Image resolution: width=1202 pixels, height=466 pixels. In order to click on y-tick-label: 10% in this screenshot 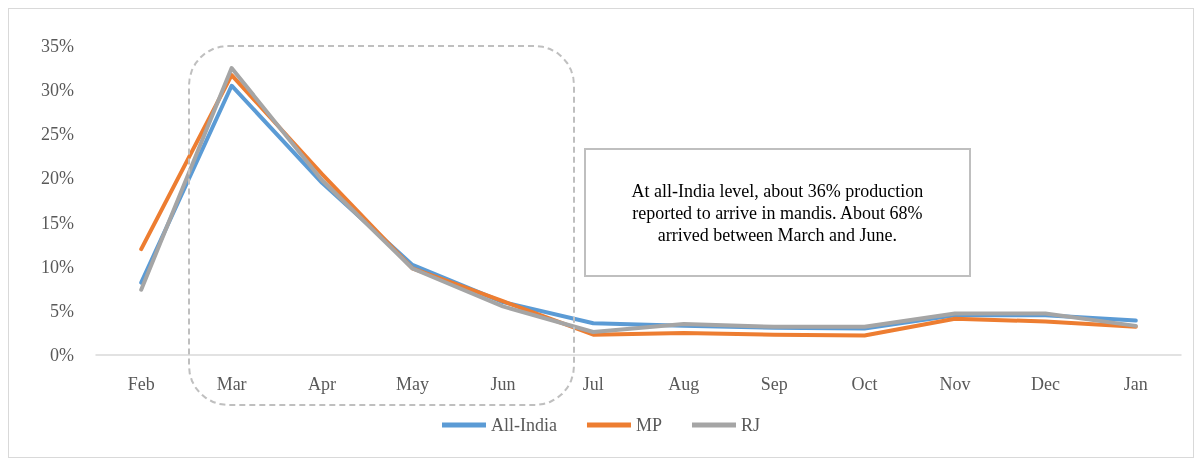, I will do `click(57, 266)`.